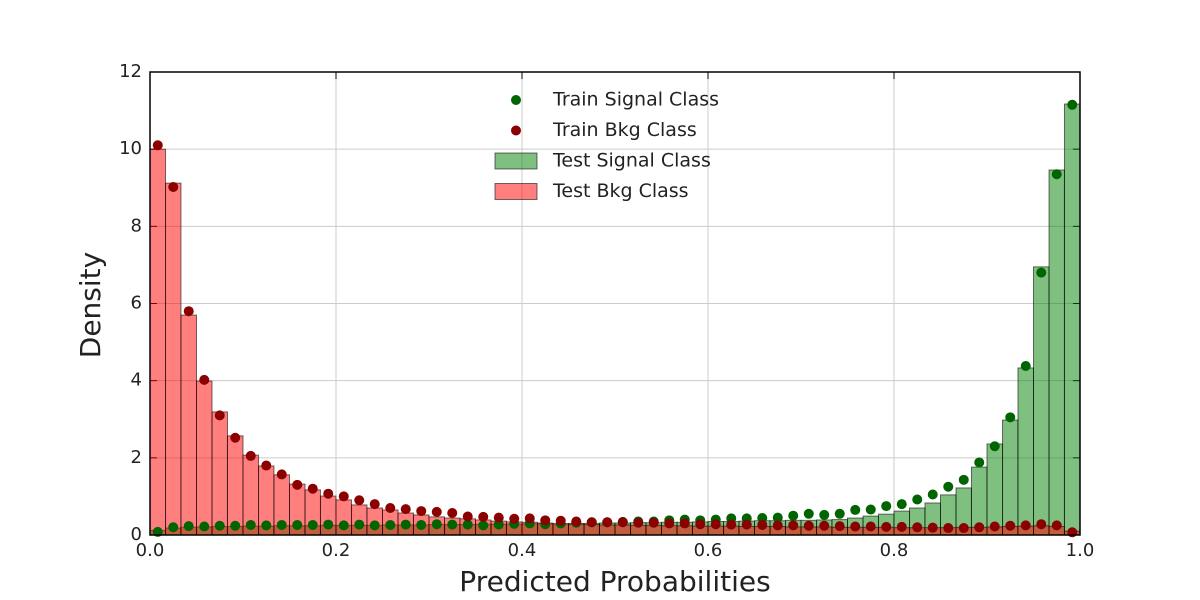 The image size is (1200, 600). What do you see at coordinates (90, 305) in the screenshot?
I see `y-axis-label: Density` at bounding box center [90, 305].